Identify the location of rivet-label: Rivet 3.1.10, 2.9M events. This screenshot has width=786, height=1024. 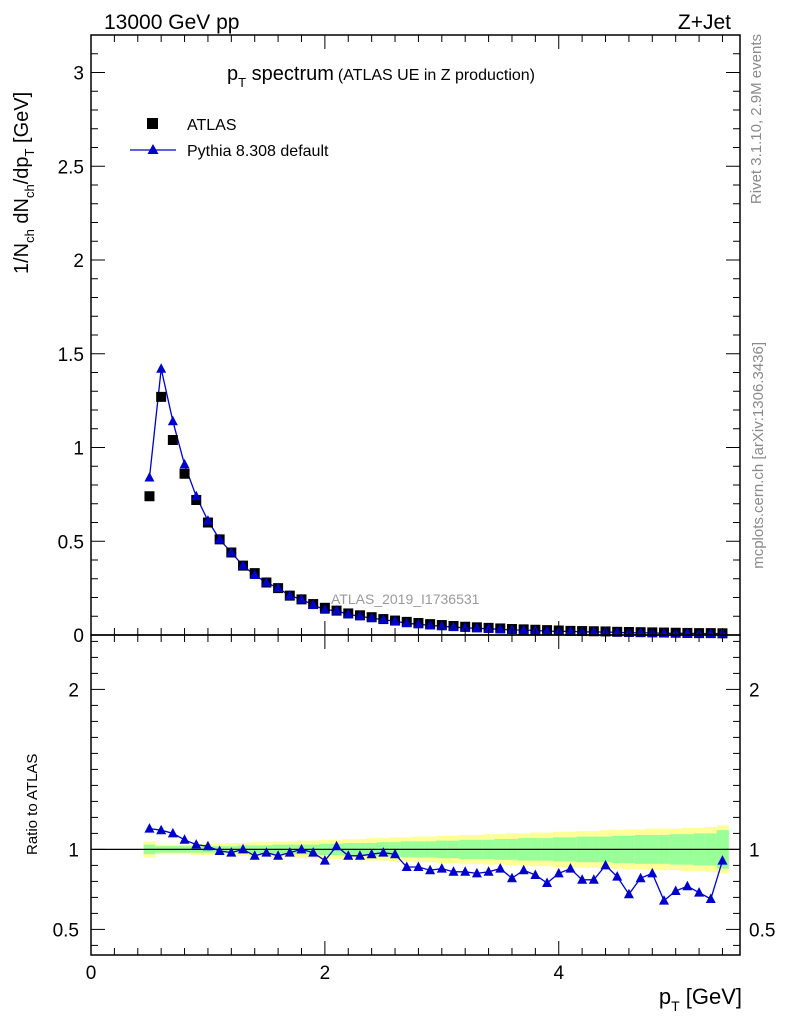
(756, 119).